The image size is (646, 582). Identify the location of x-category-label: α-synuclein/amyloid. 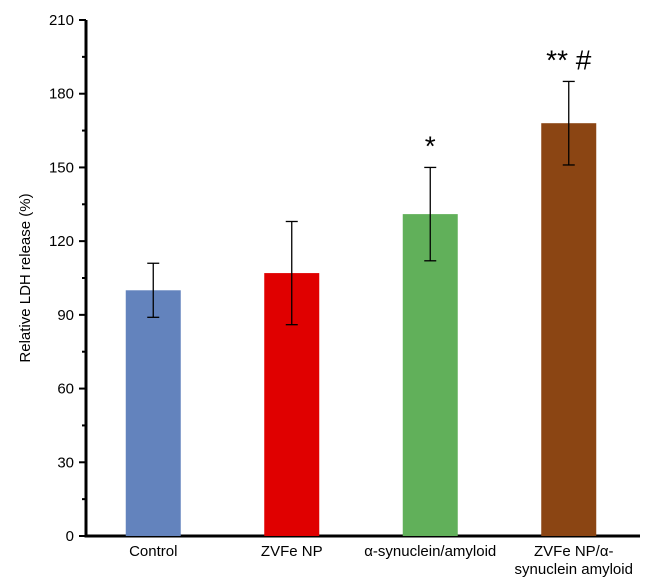
(430, 551).